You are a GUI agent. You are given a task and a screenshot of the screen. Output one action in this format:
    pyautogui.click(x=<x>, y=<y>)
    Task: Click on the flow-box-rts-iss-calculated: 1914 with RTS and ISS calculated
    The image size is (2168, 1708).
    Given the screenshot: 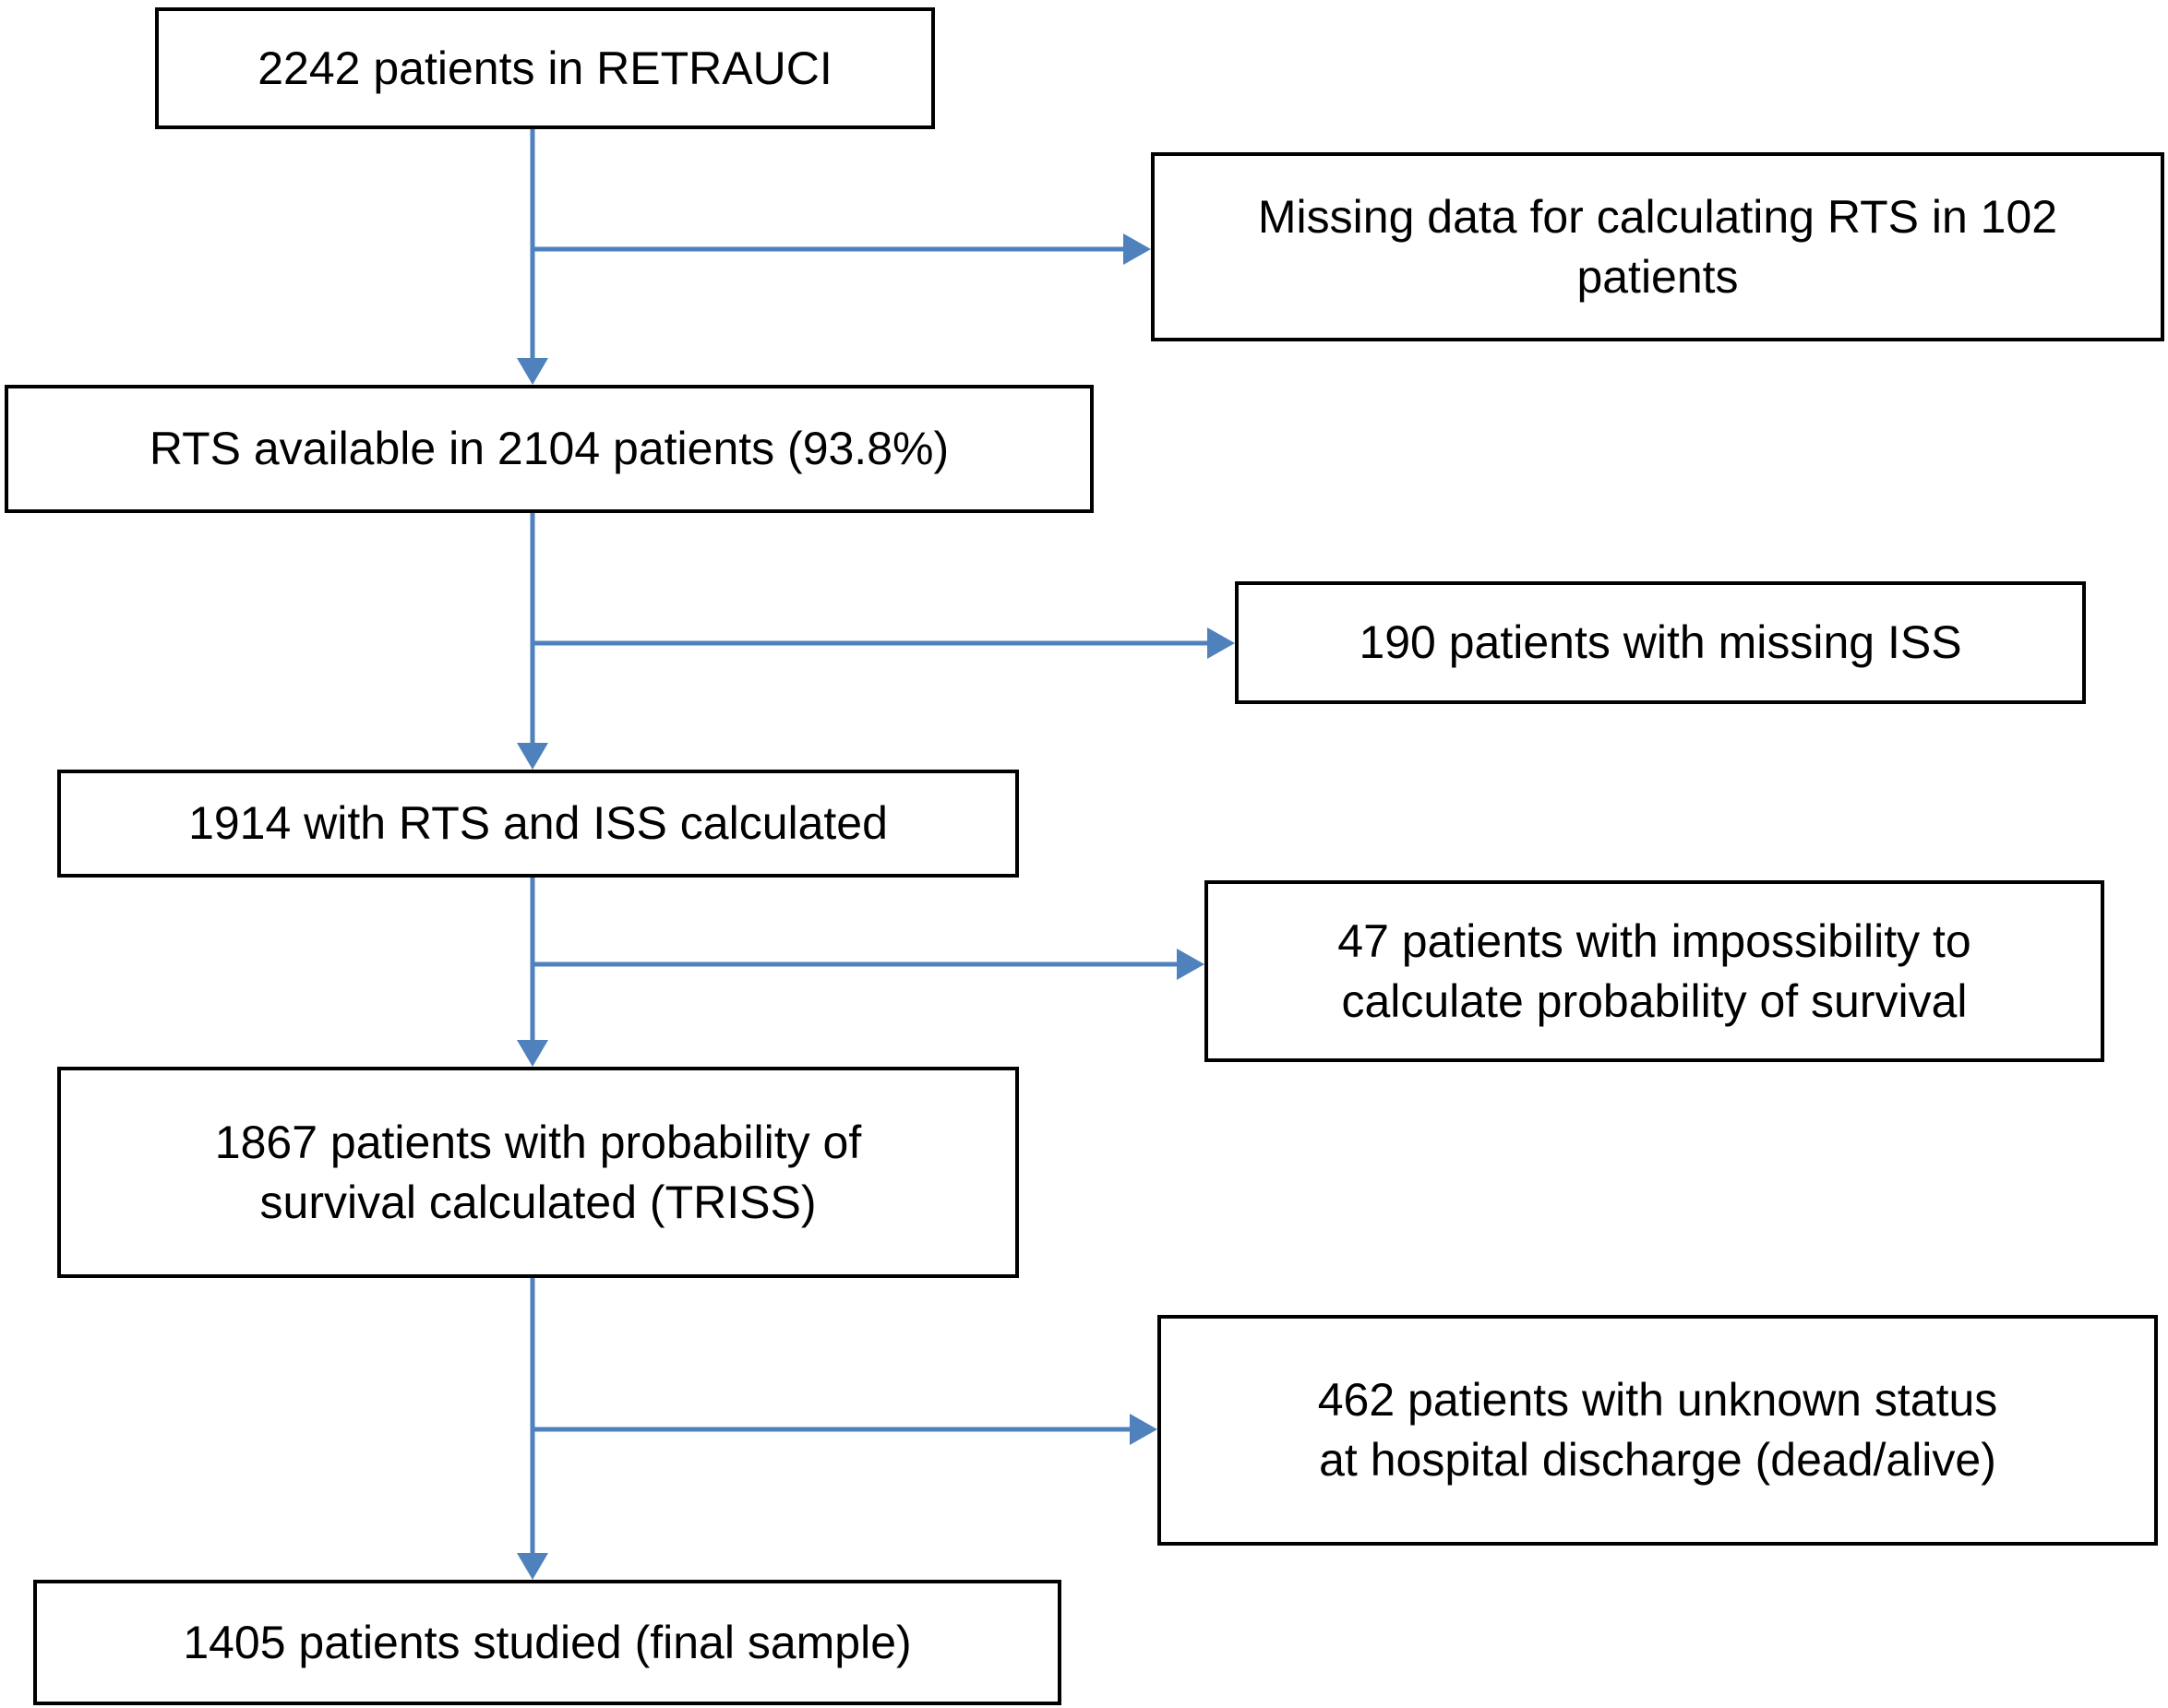 What is the action you would take?
    pyautogui.click(x=538, y=824)
    